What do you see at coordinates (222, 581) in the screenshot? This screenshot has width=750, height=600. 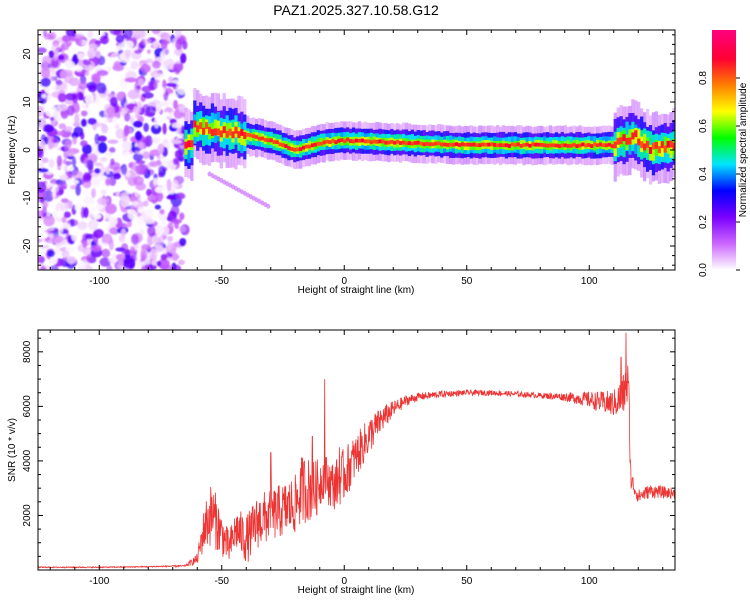 I see `x-tick-label: -50` at bounding box center [222, 581].